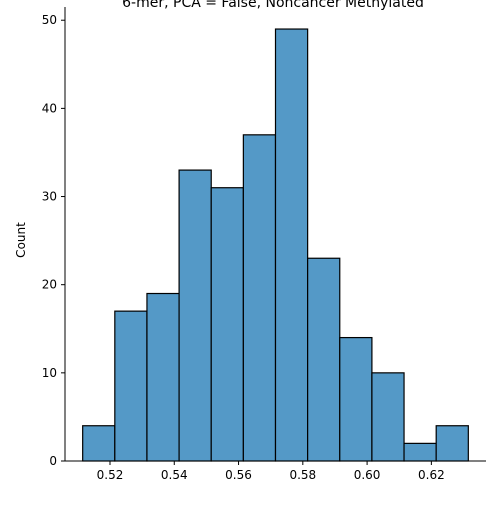  What do you see at coordinates (49, 108) in the screenshot?
I see `y-tick-label: 40` at bounding box center [49, 108].